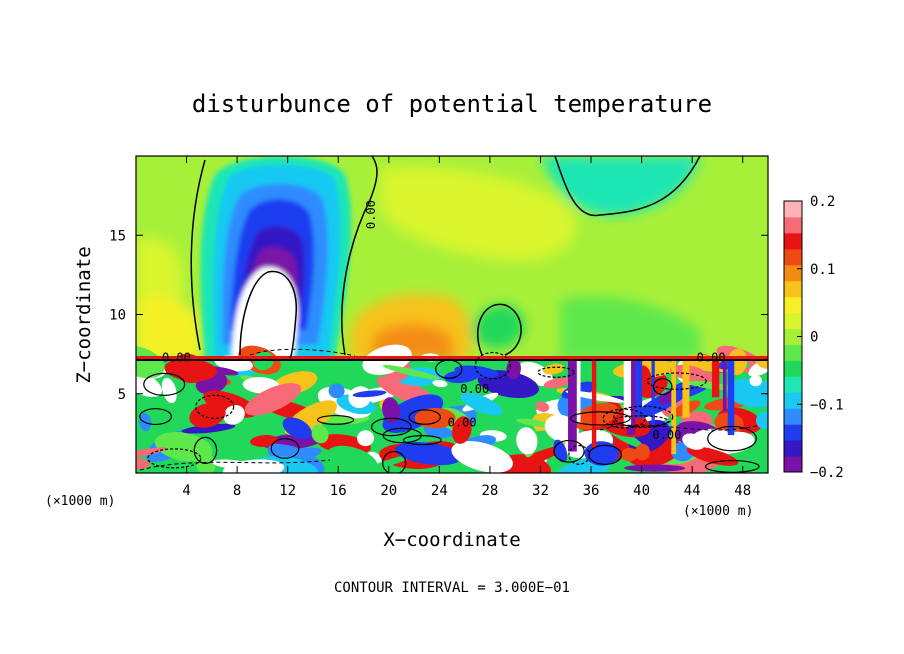  What do you see at coordinates (742, 491) in the screenshot?
I see `x-tick-label: 48` at bounding box center [742, 491].